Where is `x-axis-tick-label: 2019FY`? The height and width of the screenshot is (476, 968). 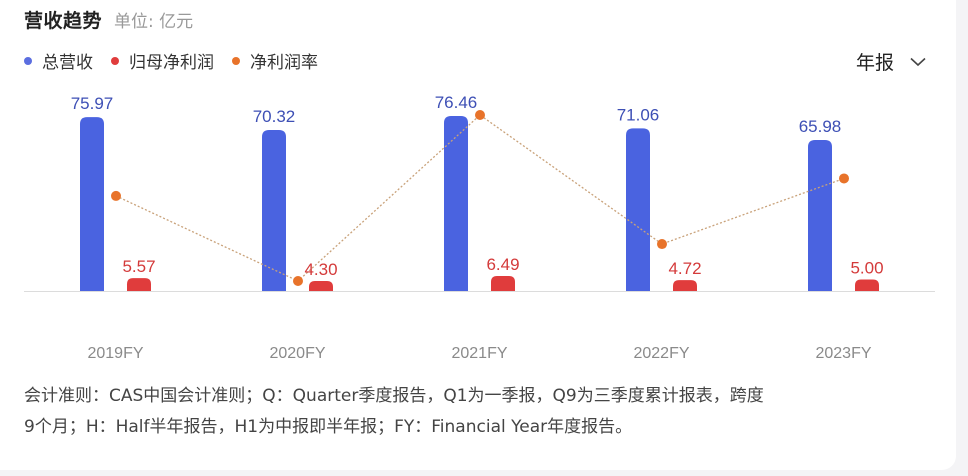 x-axis-tick-label: 2019FY is located at coordinates (115, 353).